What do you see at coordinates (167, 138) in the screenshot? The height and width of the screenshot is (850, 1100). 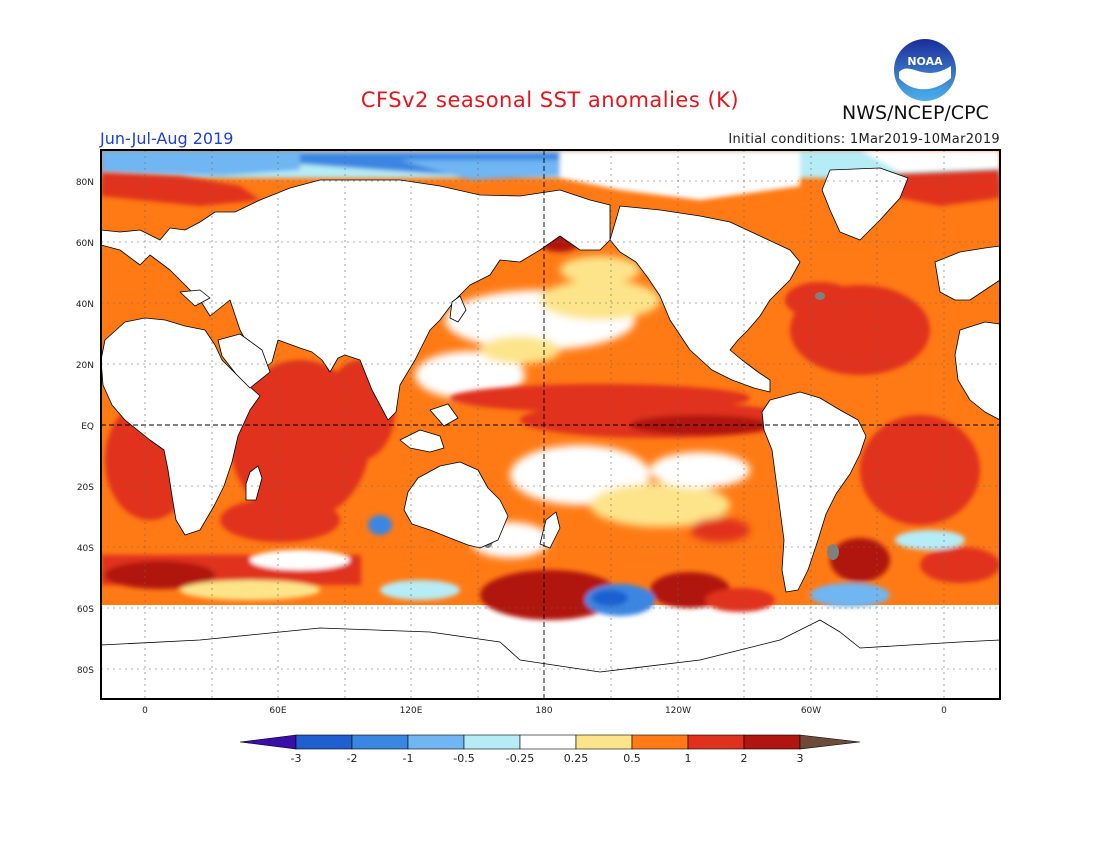 I see `season-label: Jun-Jul-Aug 2019` at bounding box center [167, 138].